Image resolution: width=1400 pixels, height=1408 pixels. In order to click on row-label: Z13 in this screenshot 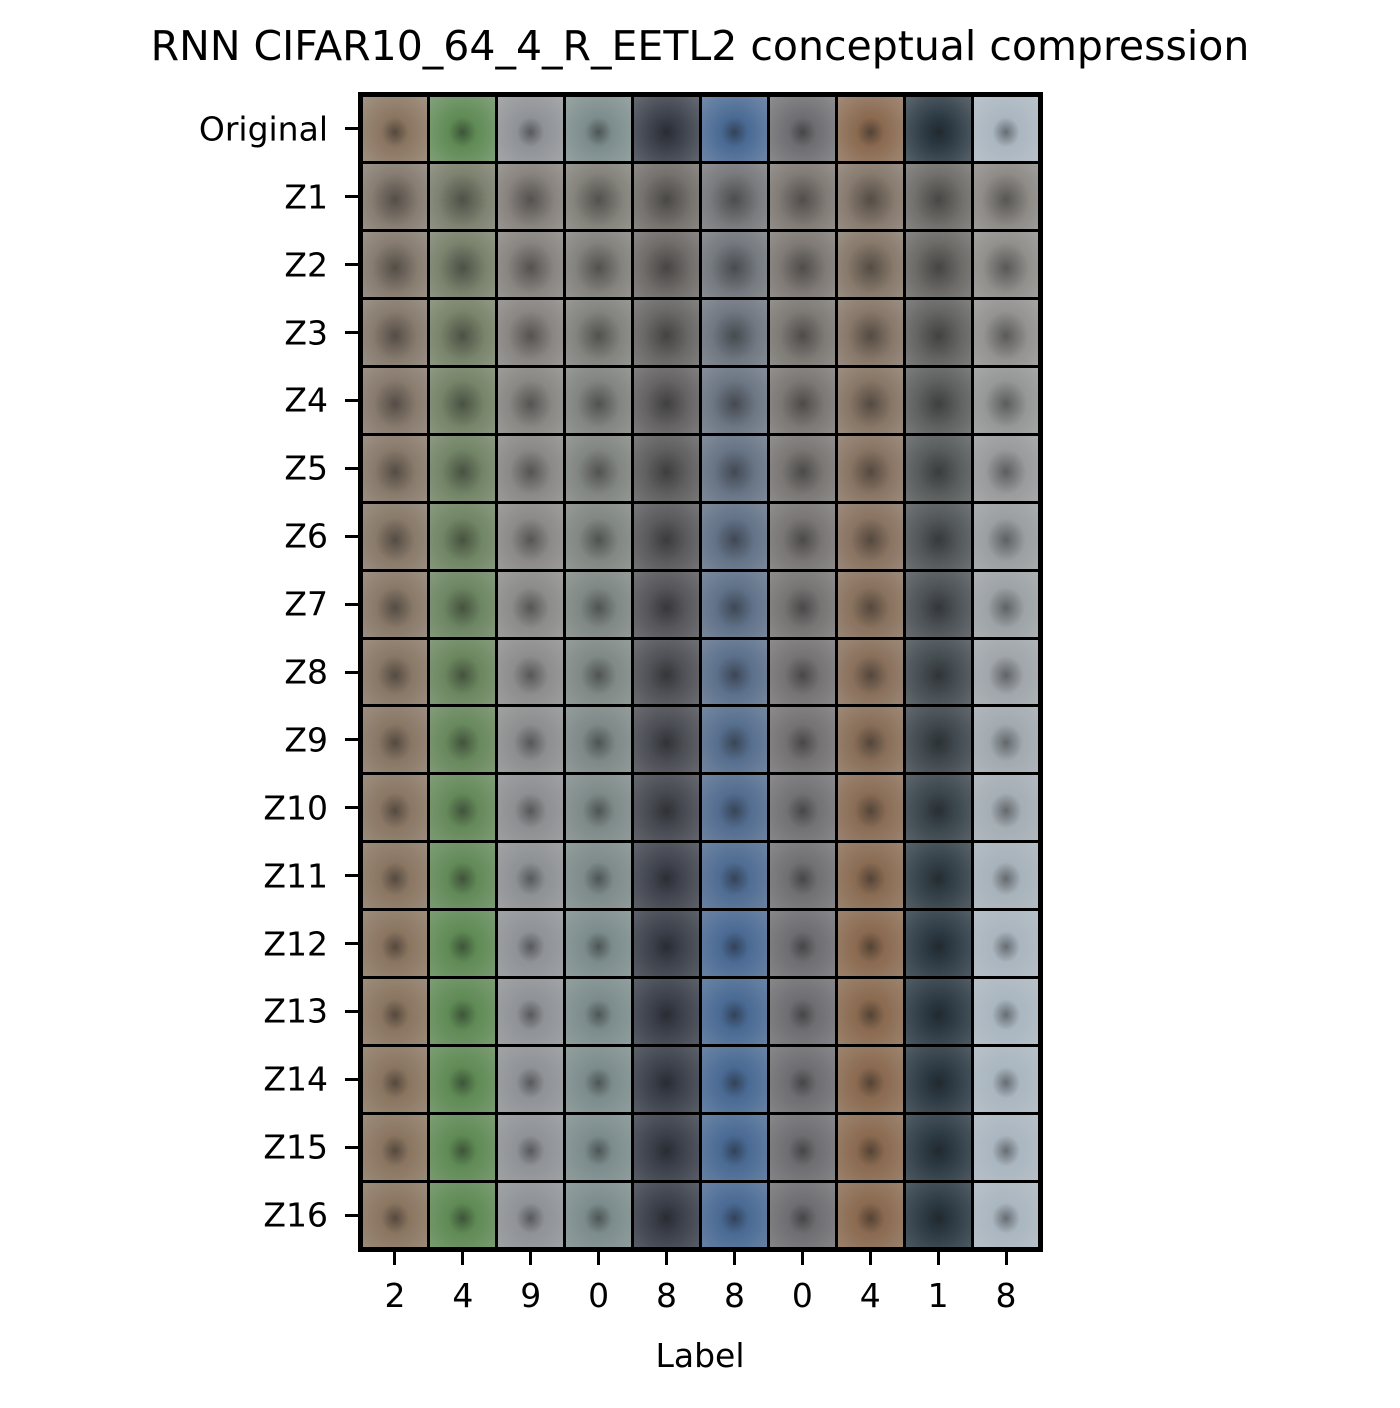, I will do `click(295, 1011)`.